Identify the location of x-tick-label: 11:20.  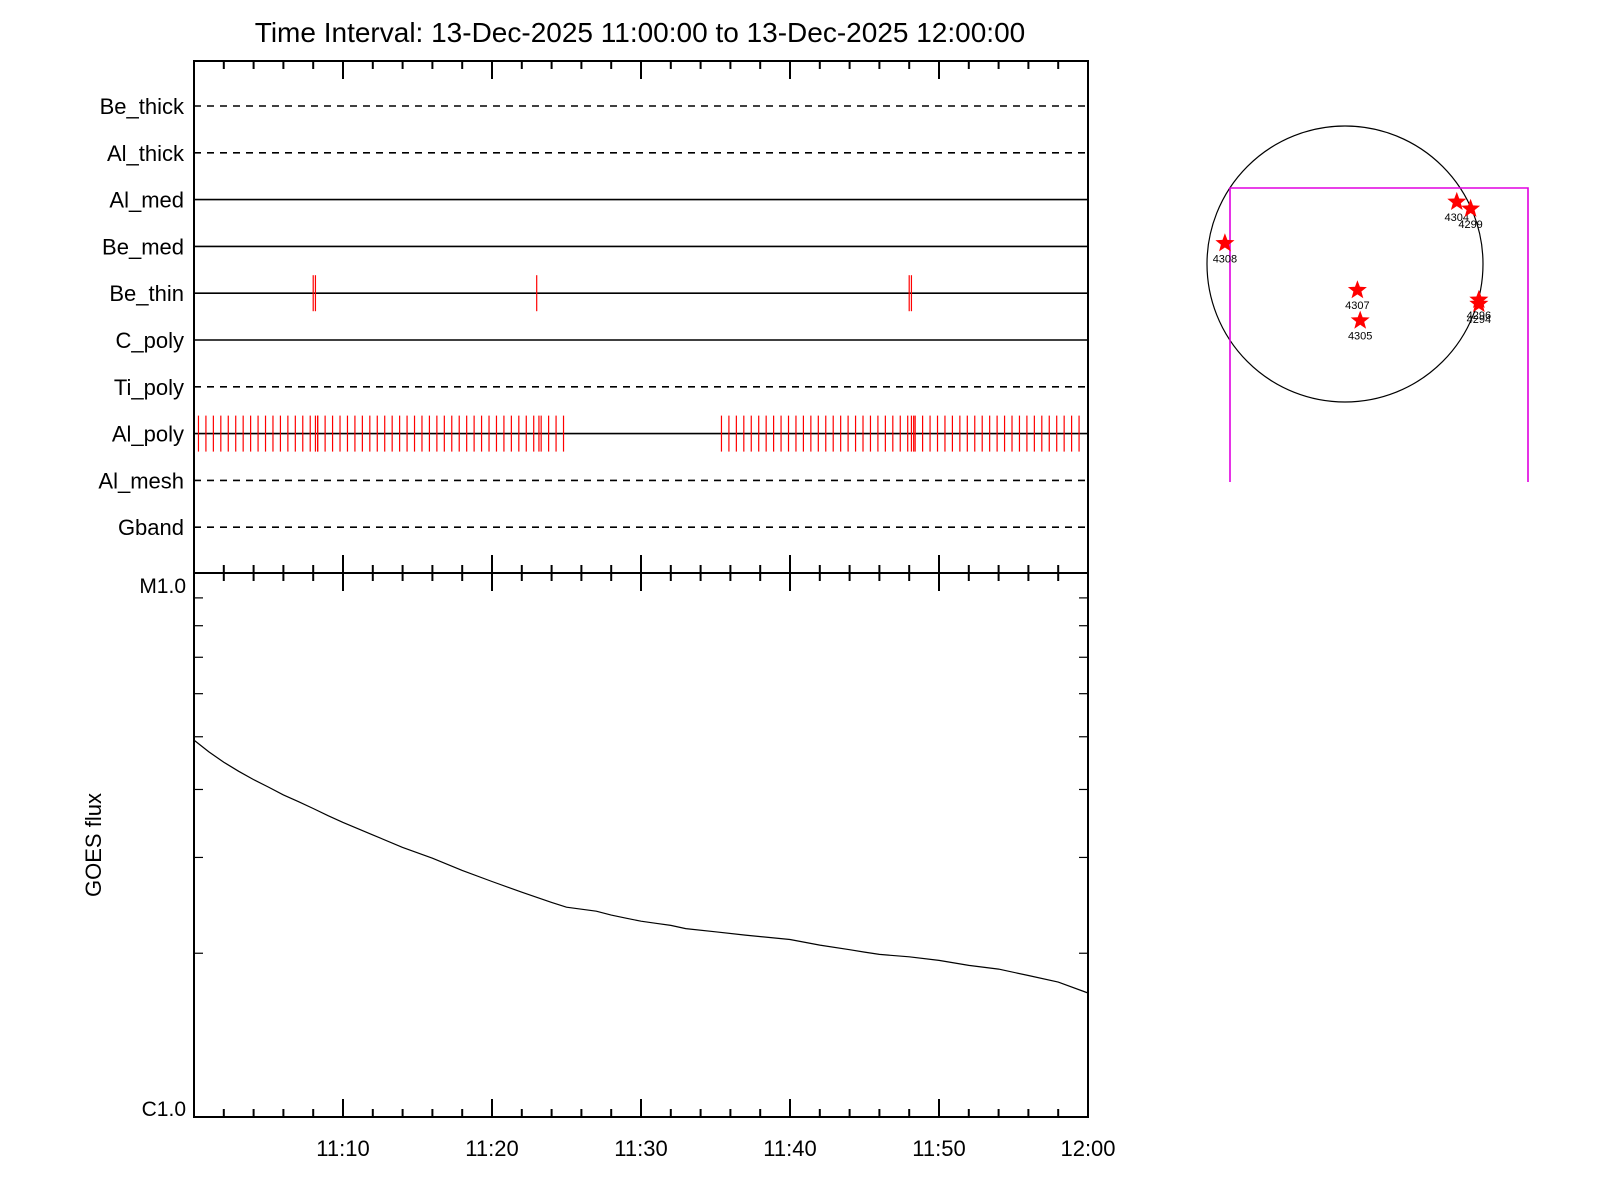
(491, 1148).